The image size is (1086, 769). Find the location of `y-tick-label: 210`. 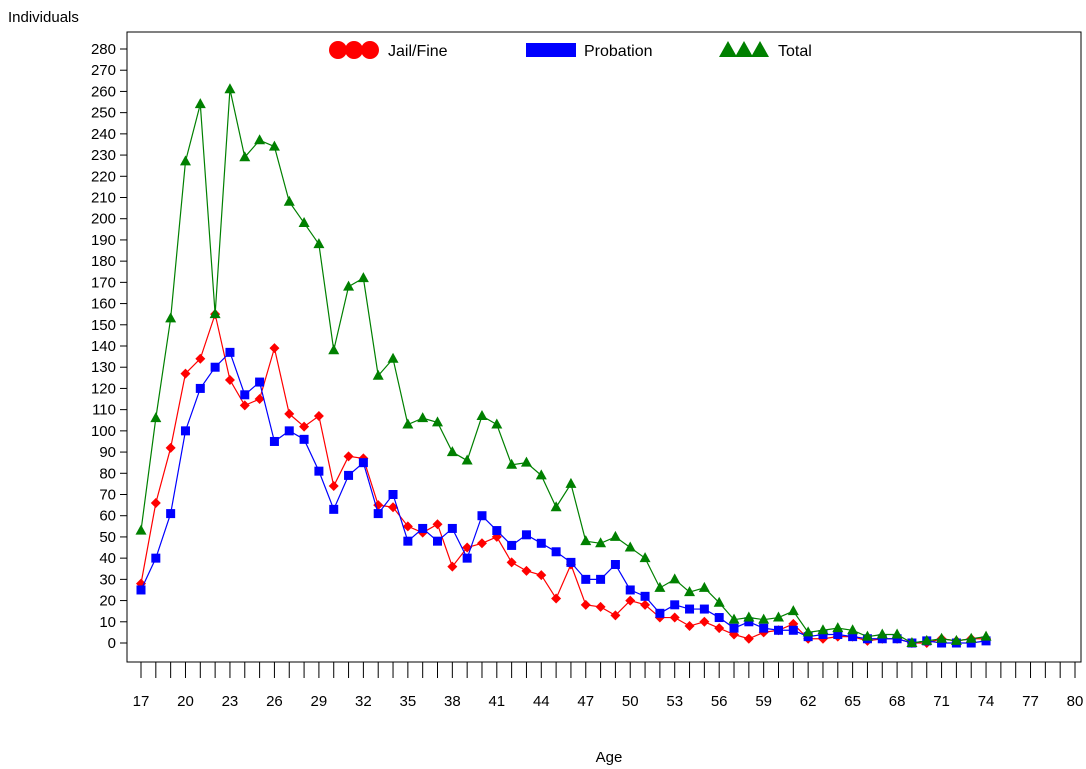

y-tick-label: 210 is located at coordinates (103, 198).